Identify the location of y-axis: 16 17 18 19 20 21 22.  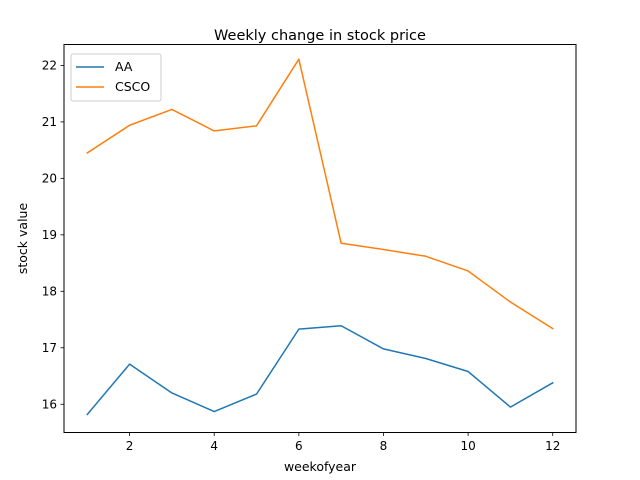
(53, 235).